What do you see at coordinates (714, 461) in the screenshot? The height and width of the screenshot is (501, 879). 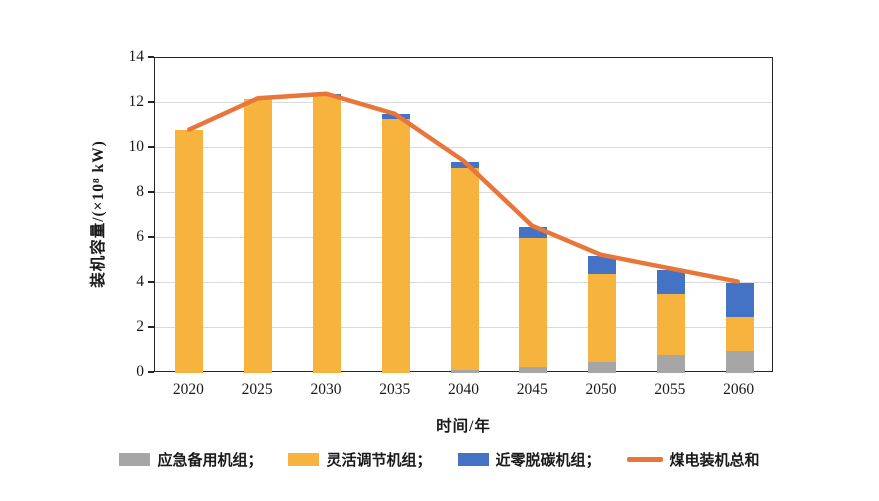 I see `legend-label: 煤电装机总和` at bounding box center [714, 461].